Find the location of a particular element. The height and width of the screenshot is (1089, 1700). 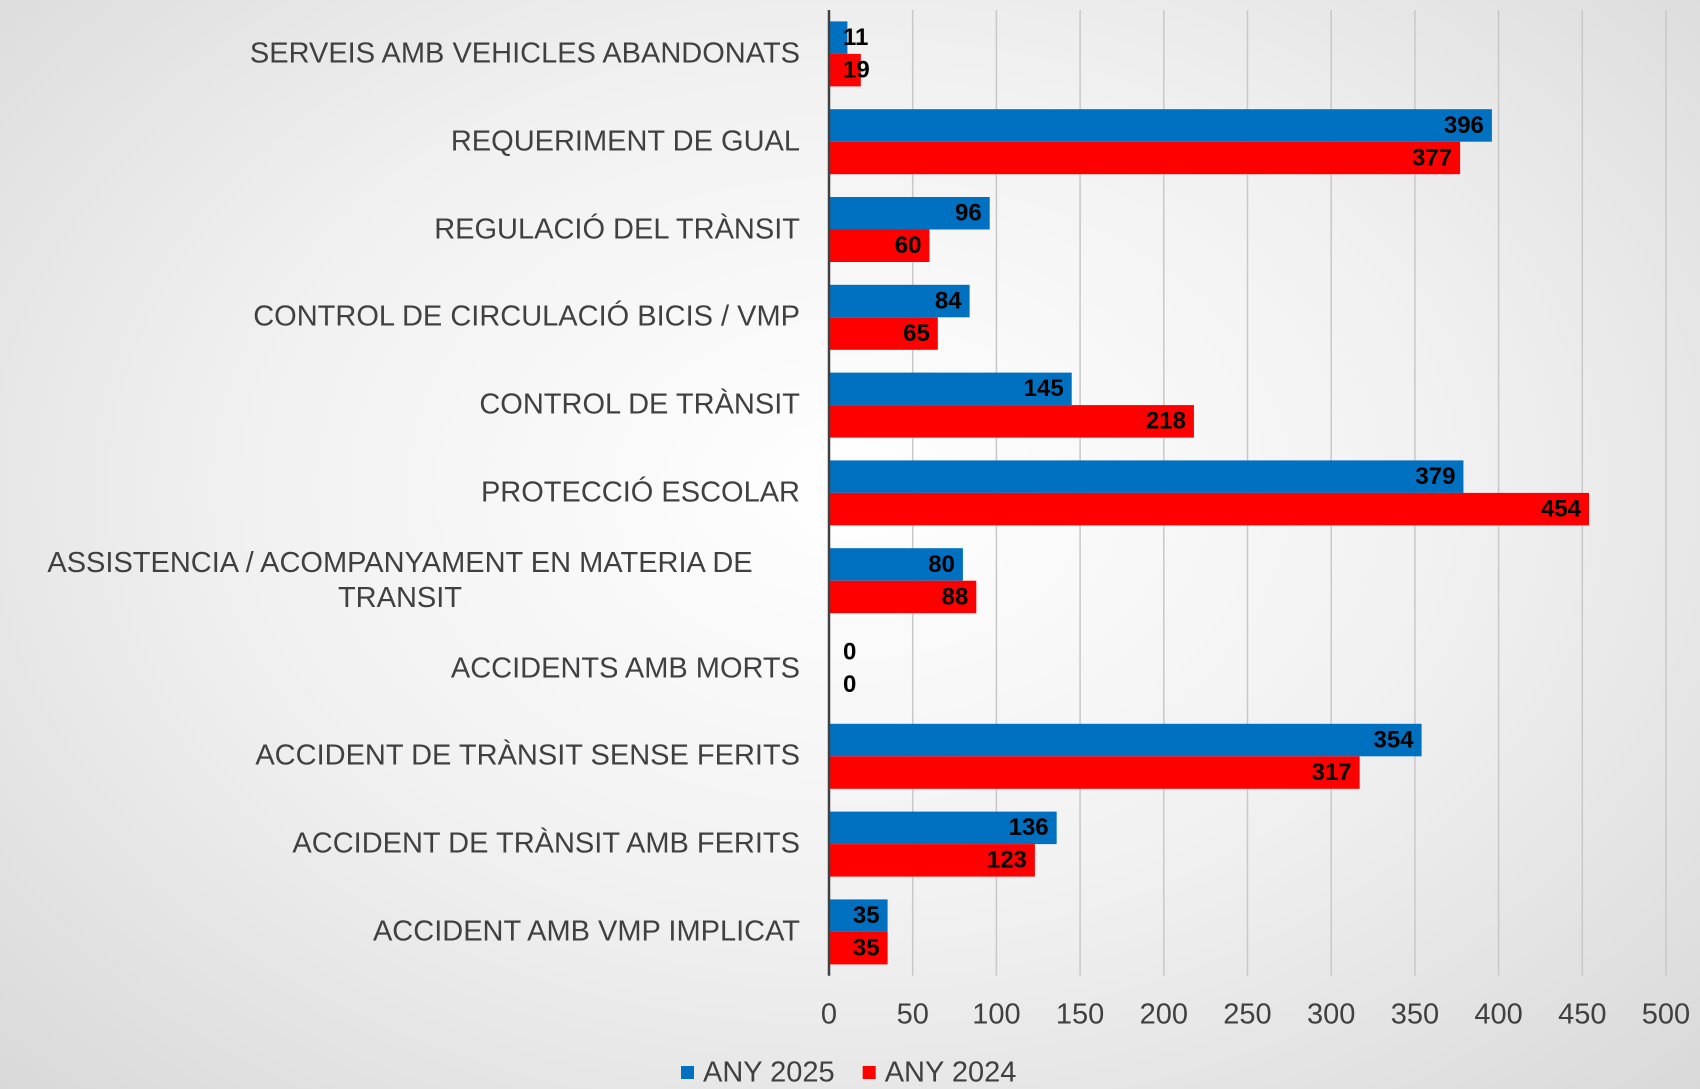

data-label: 317 is located at coordinates (1332, 772).